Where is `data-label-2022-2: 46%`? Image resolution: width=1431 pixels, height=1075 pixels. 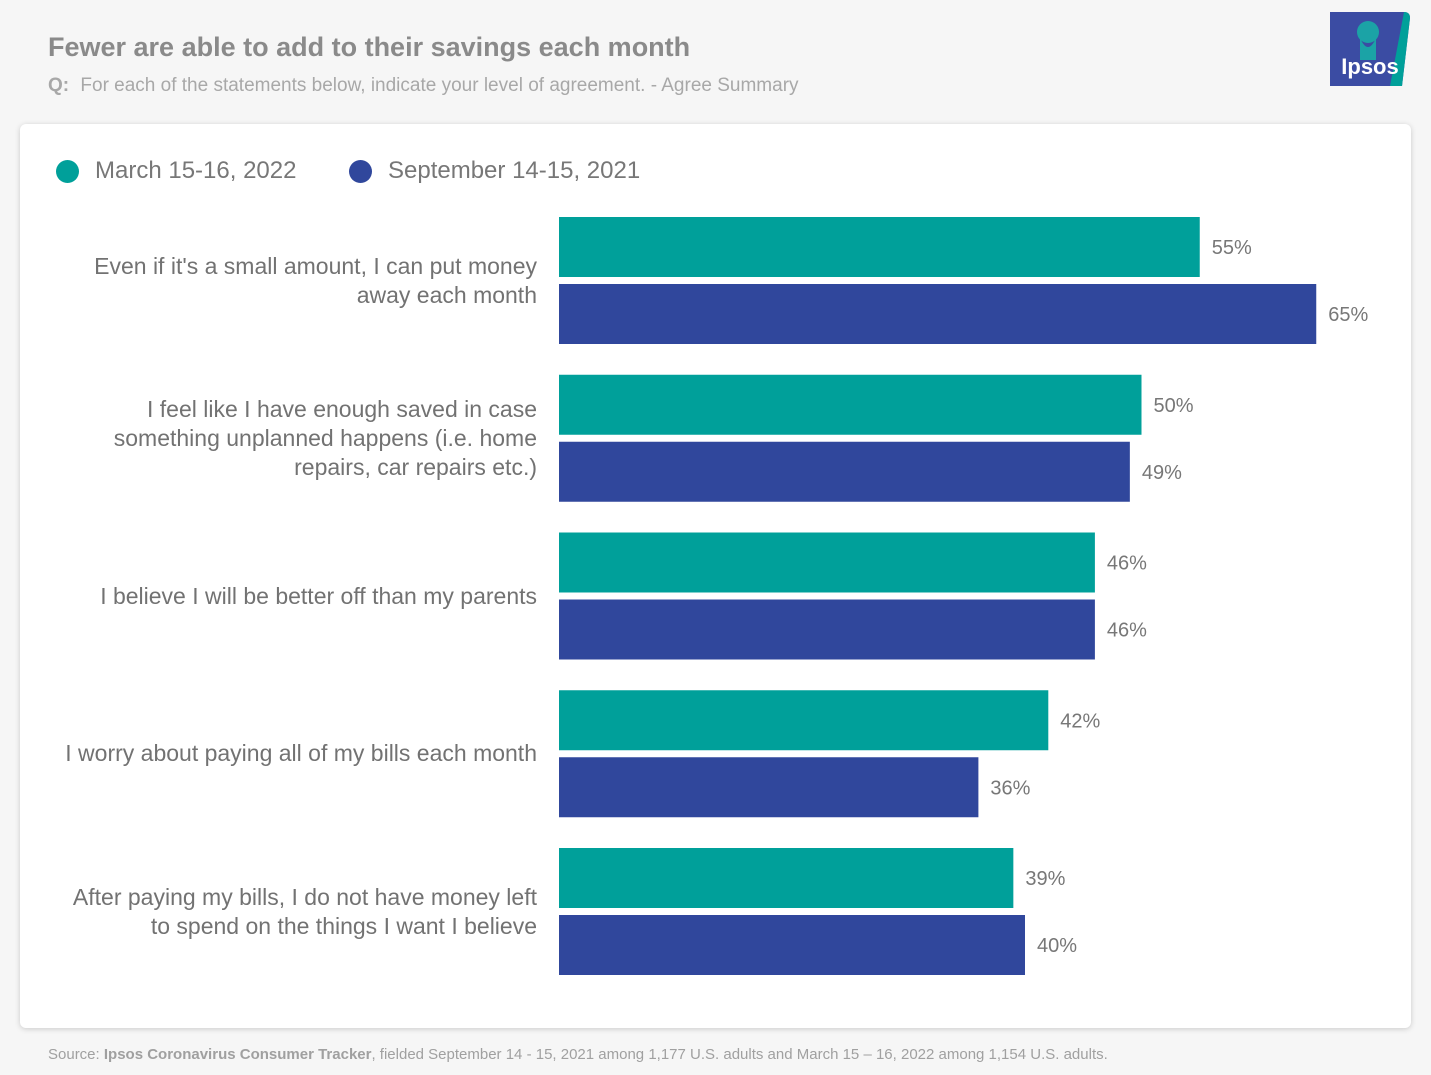 data-label-2022-2: 46% is located at coordinates (1127, 564).